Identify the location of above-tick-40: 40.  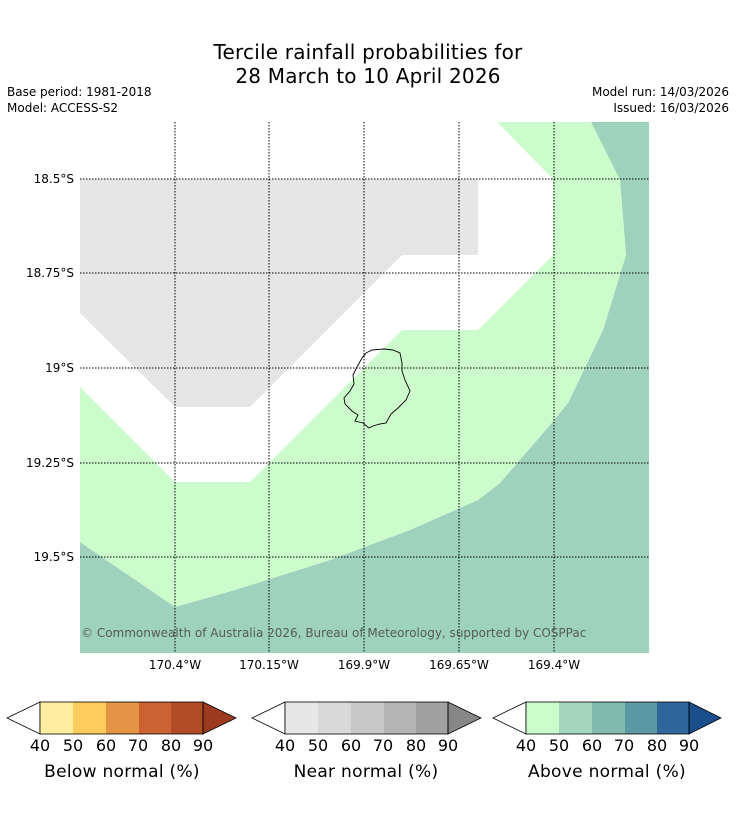
(526, 745).